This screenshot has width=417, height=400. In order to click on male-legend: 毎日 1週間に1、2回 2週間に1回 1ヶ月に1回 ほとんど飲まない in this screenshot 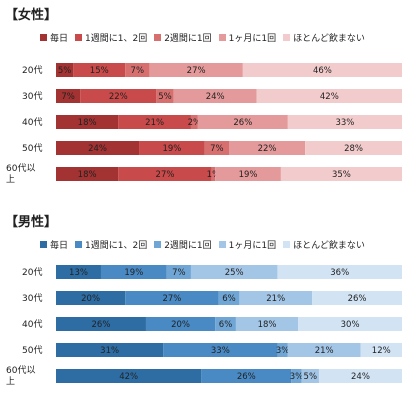, I will do `click(206, 244)`.